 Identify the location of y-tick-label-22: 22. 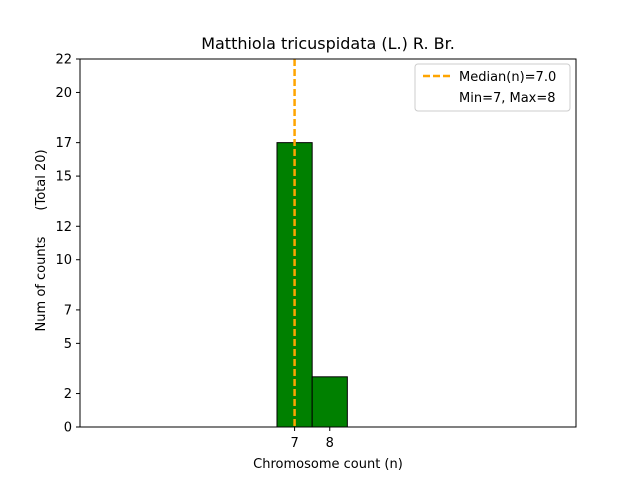
(63, 60).